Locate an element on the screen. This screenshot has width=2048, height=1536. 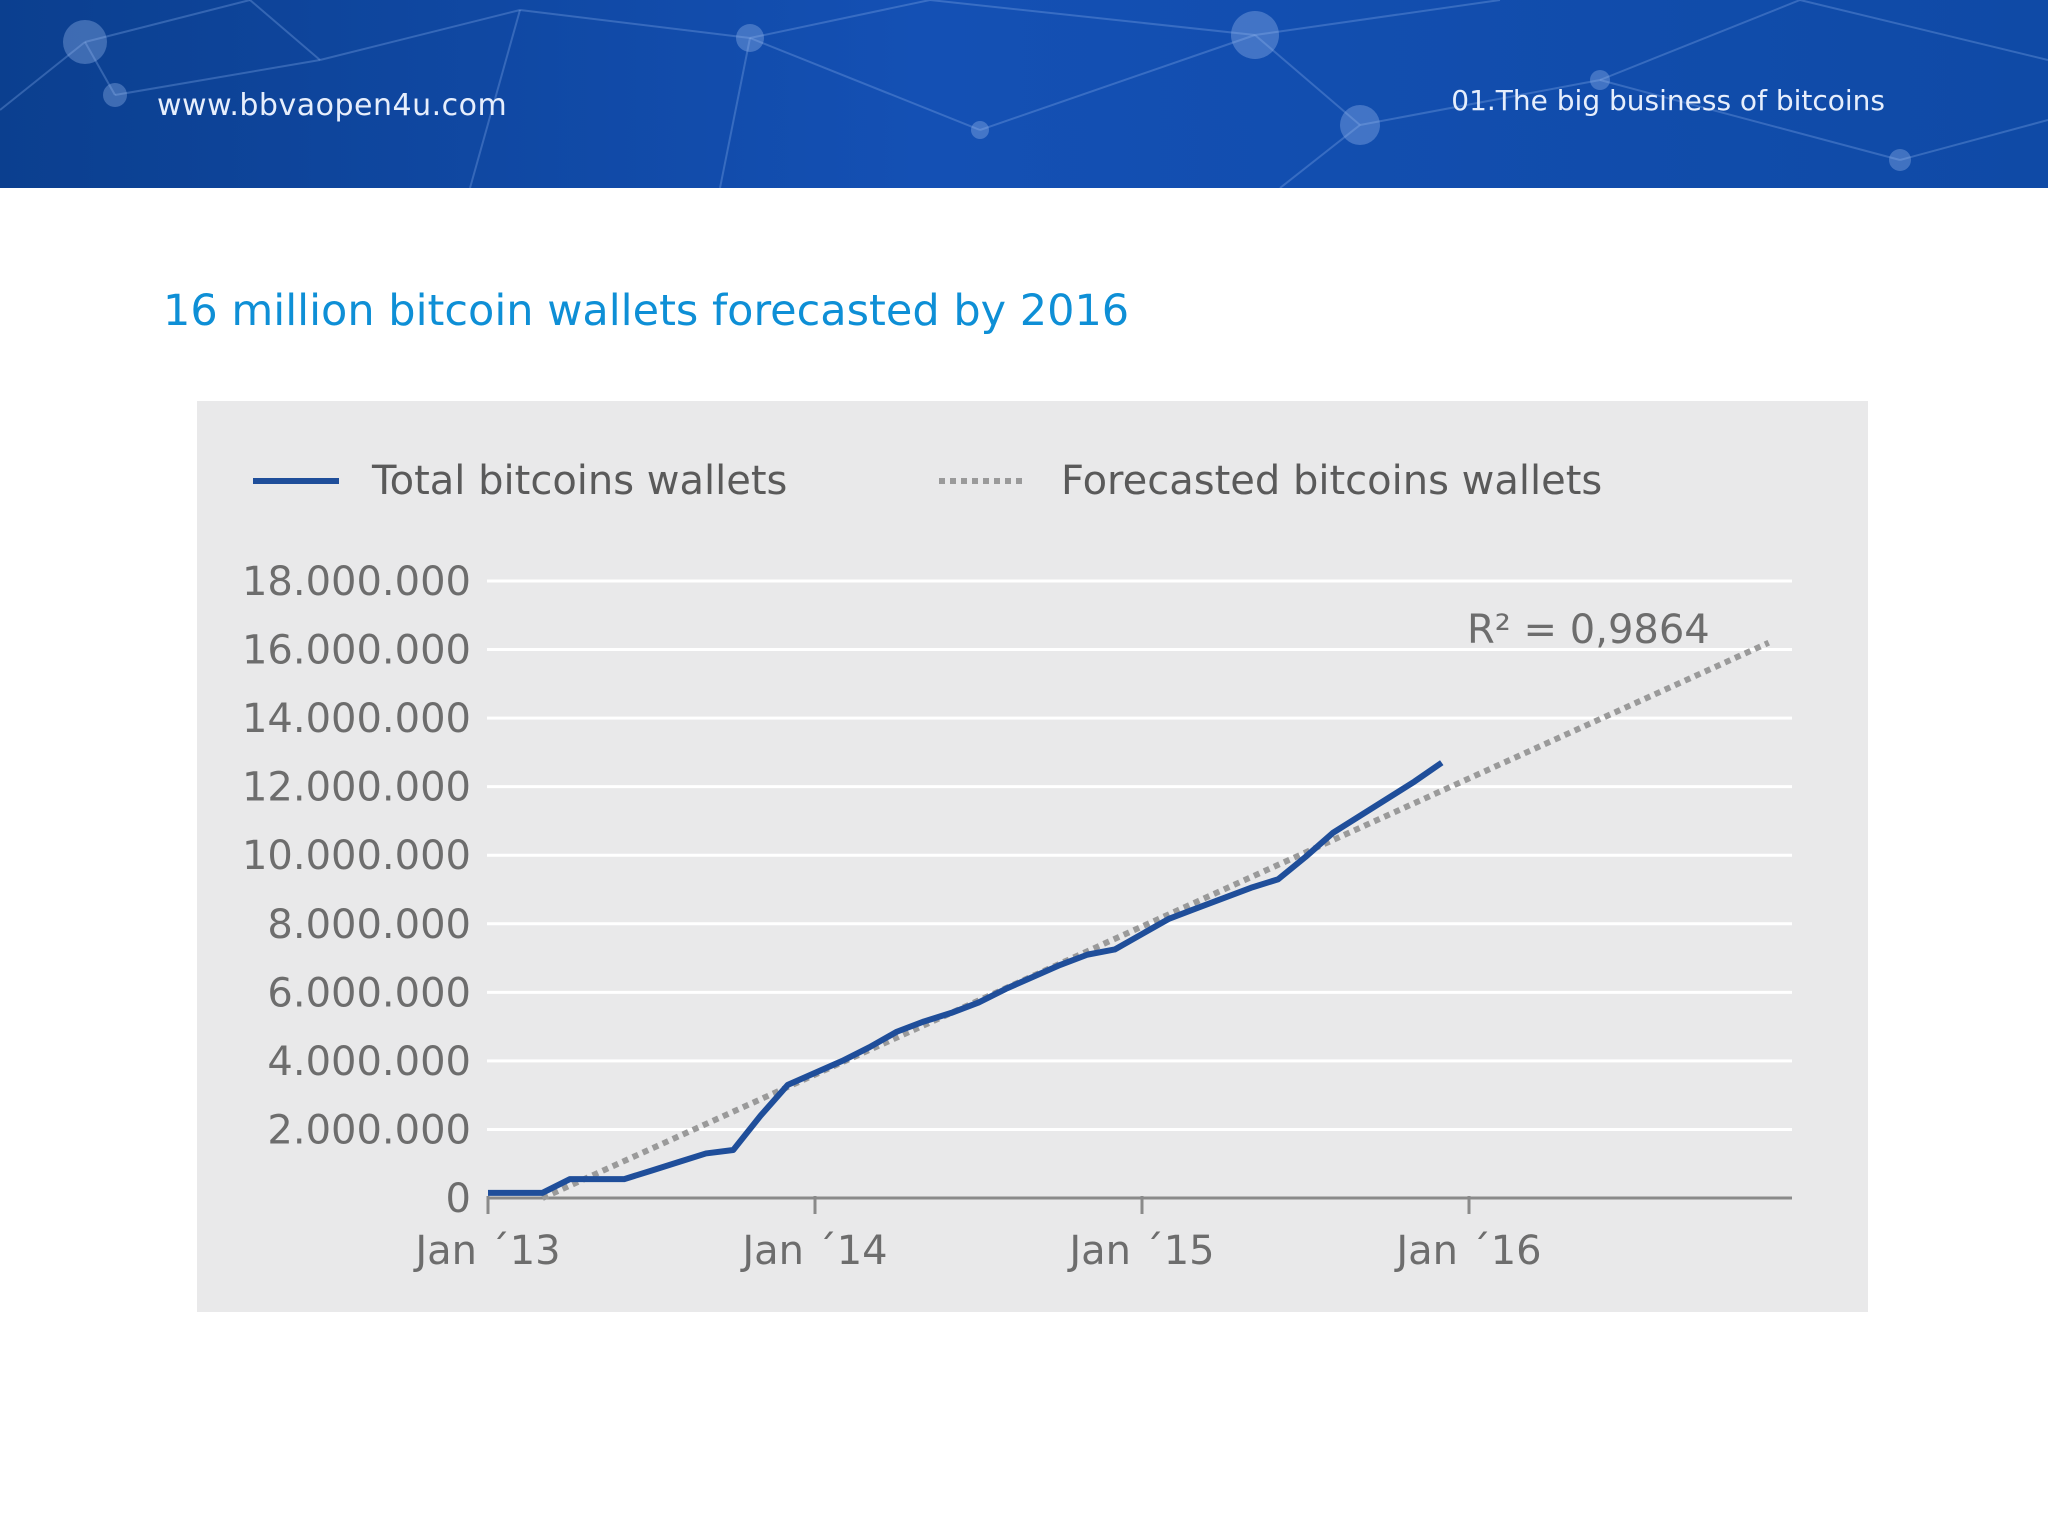
site-url: www.bbvaopen4u.com is located at coordinates (332, 105).